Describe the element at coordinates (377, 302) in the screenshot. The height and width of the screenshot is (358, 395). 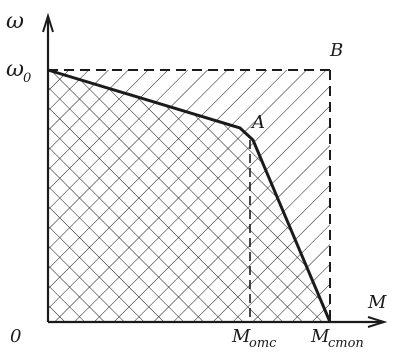
I see `x-axis-label: M` at that location.